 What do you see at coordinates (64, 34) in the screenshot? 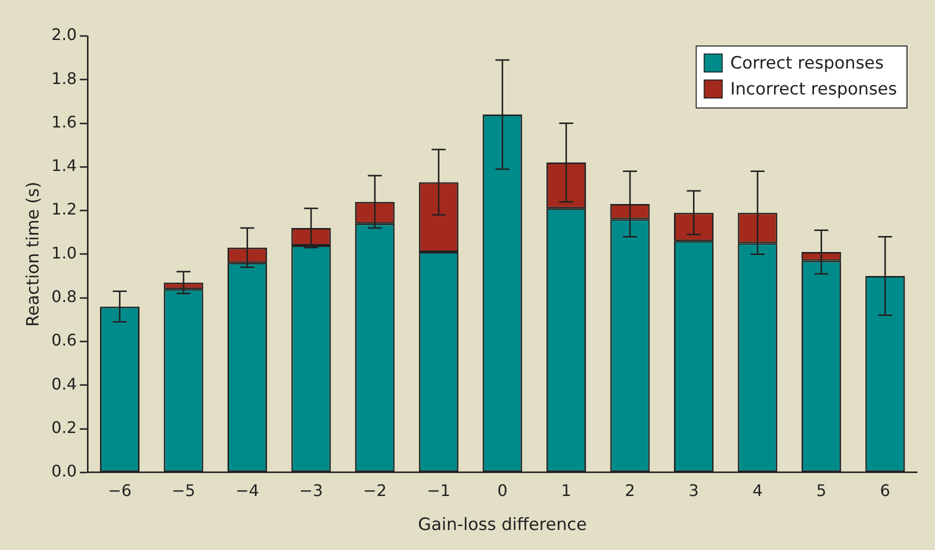
I see `y-tick-label: 2.0` at bounding box center [64, 34].